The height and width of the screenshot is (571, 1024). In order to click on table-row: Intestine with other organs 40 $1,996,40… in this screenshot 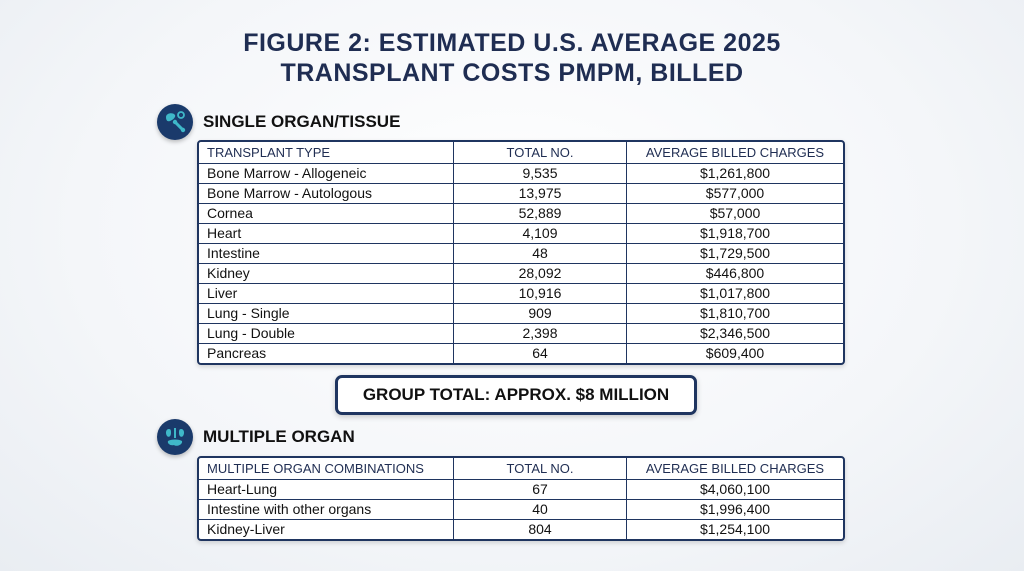, I will do `click(521, 509)`.